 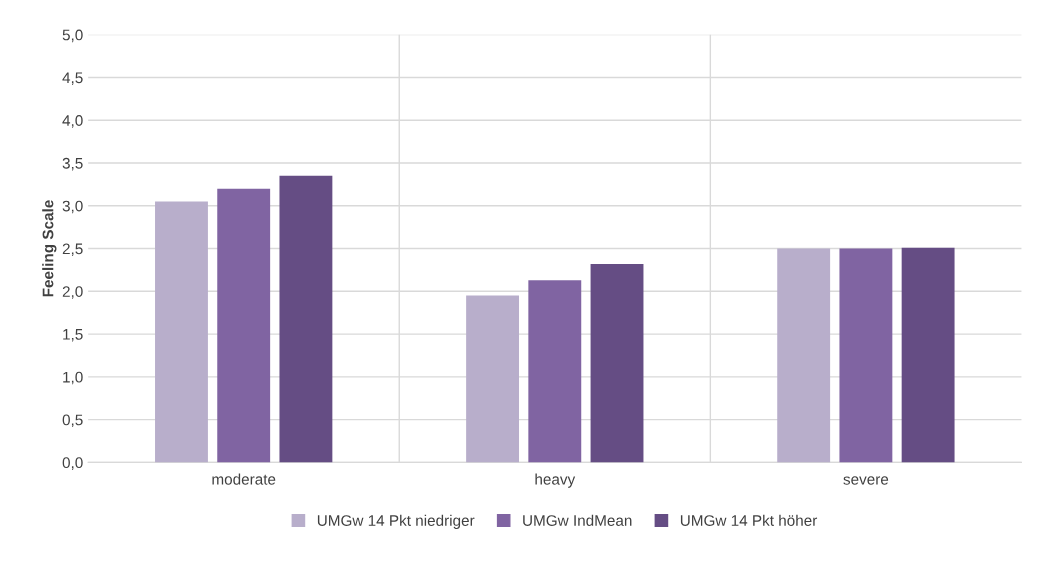 I want to click on y-axis-title: Feeling Scale, so click(x=49, y=248).